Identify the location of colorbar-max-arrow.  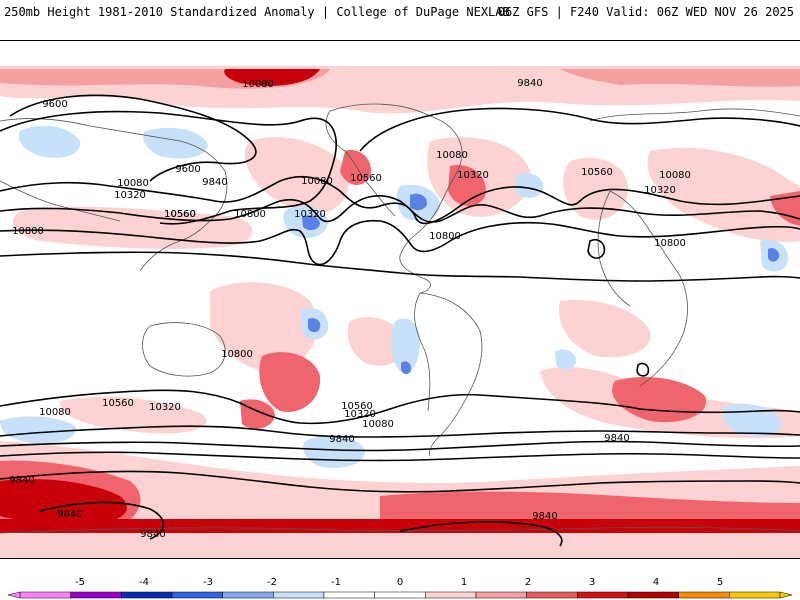
(786, 595).